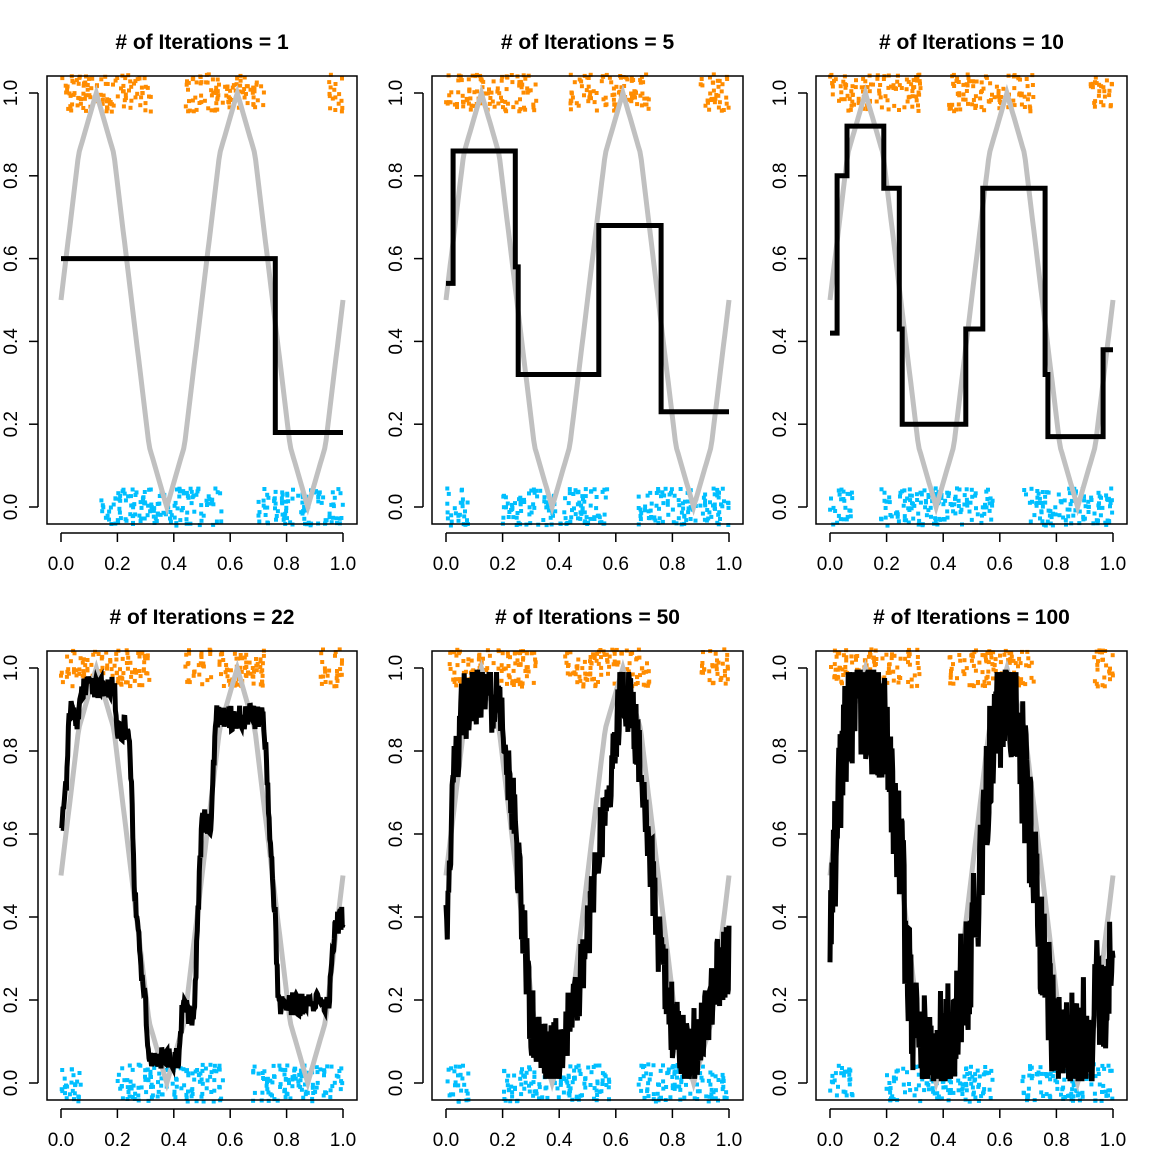 Image resolution: width=1152 pixels, height=1152 pixels. I want to click on y-tick-label: 1.0, so click(11, 668).